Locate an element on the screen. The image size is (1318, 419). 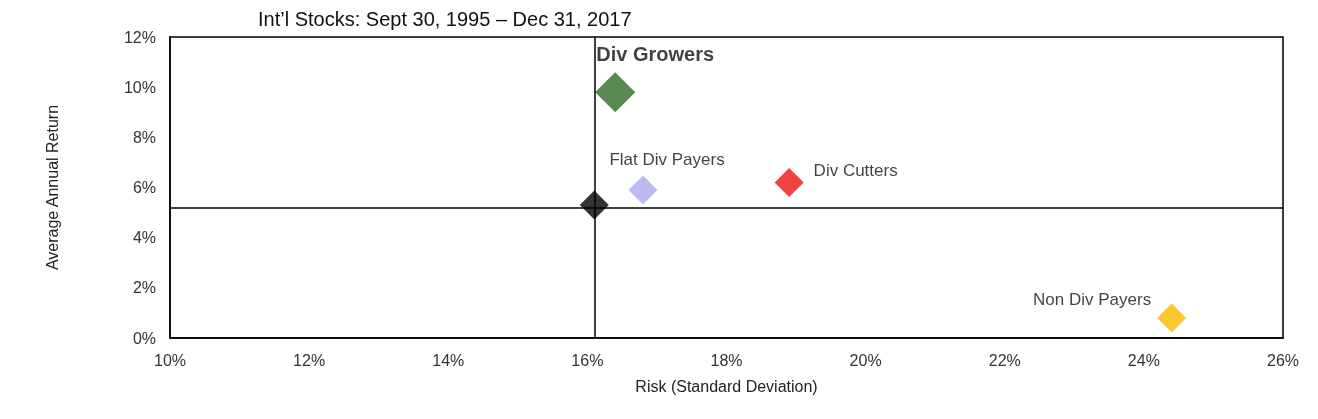
x-tick-label: 10% is located at coordinates (170, 360).